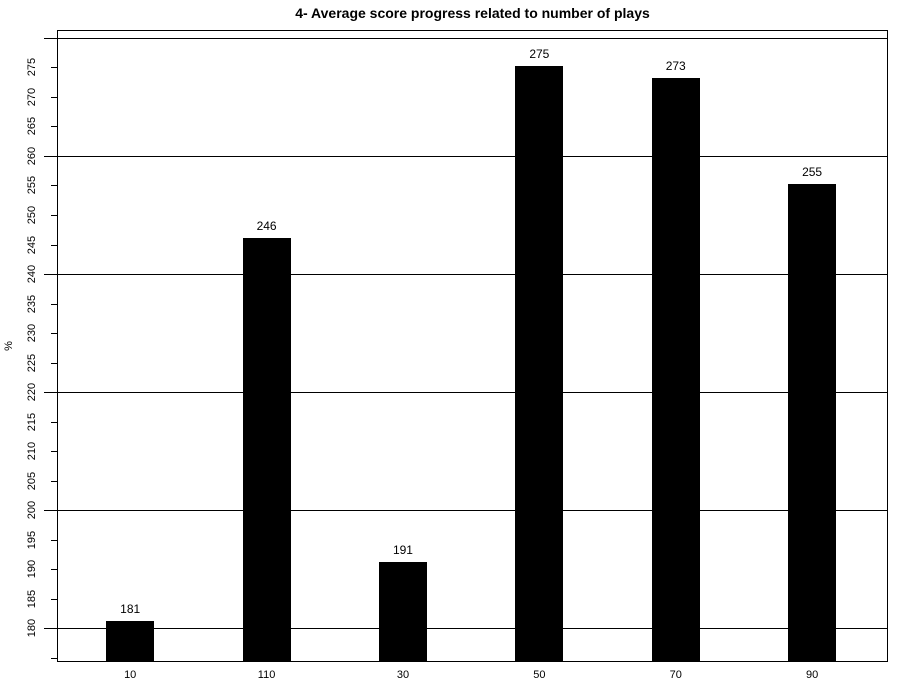  Describe the element at coordinates (539, 675) in the screenshot. I see `x-tick-label-50: 50` at that location.